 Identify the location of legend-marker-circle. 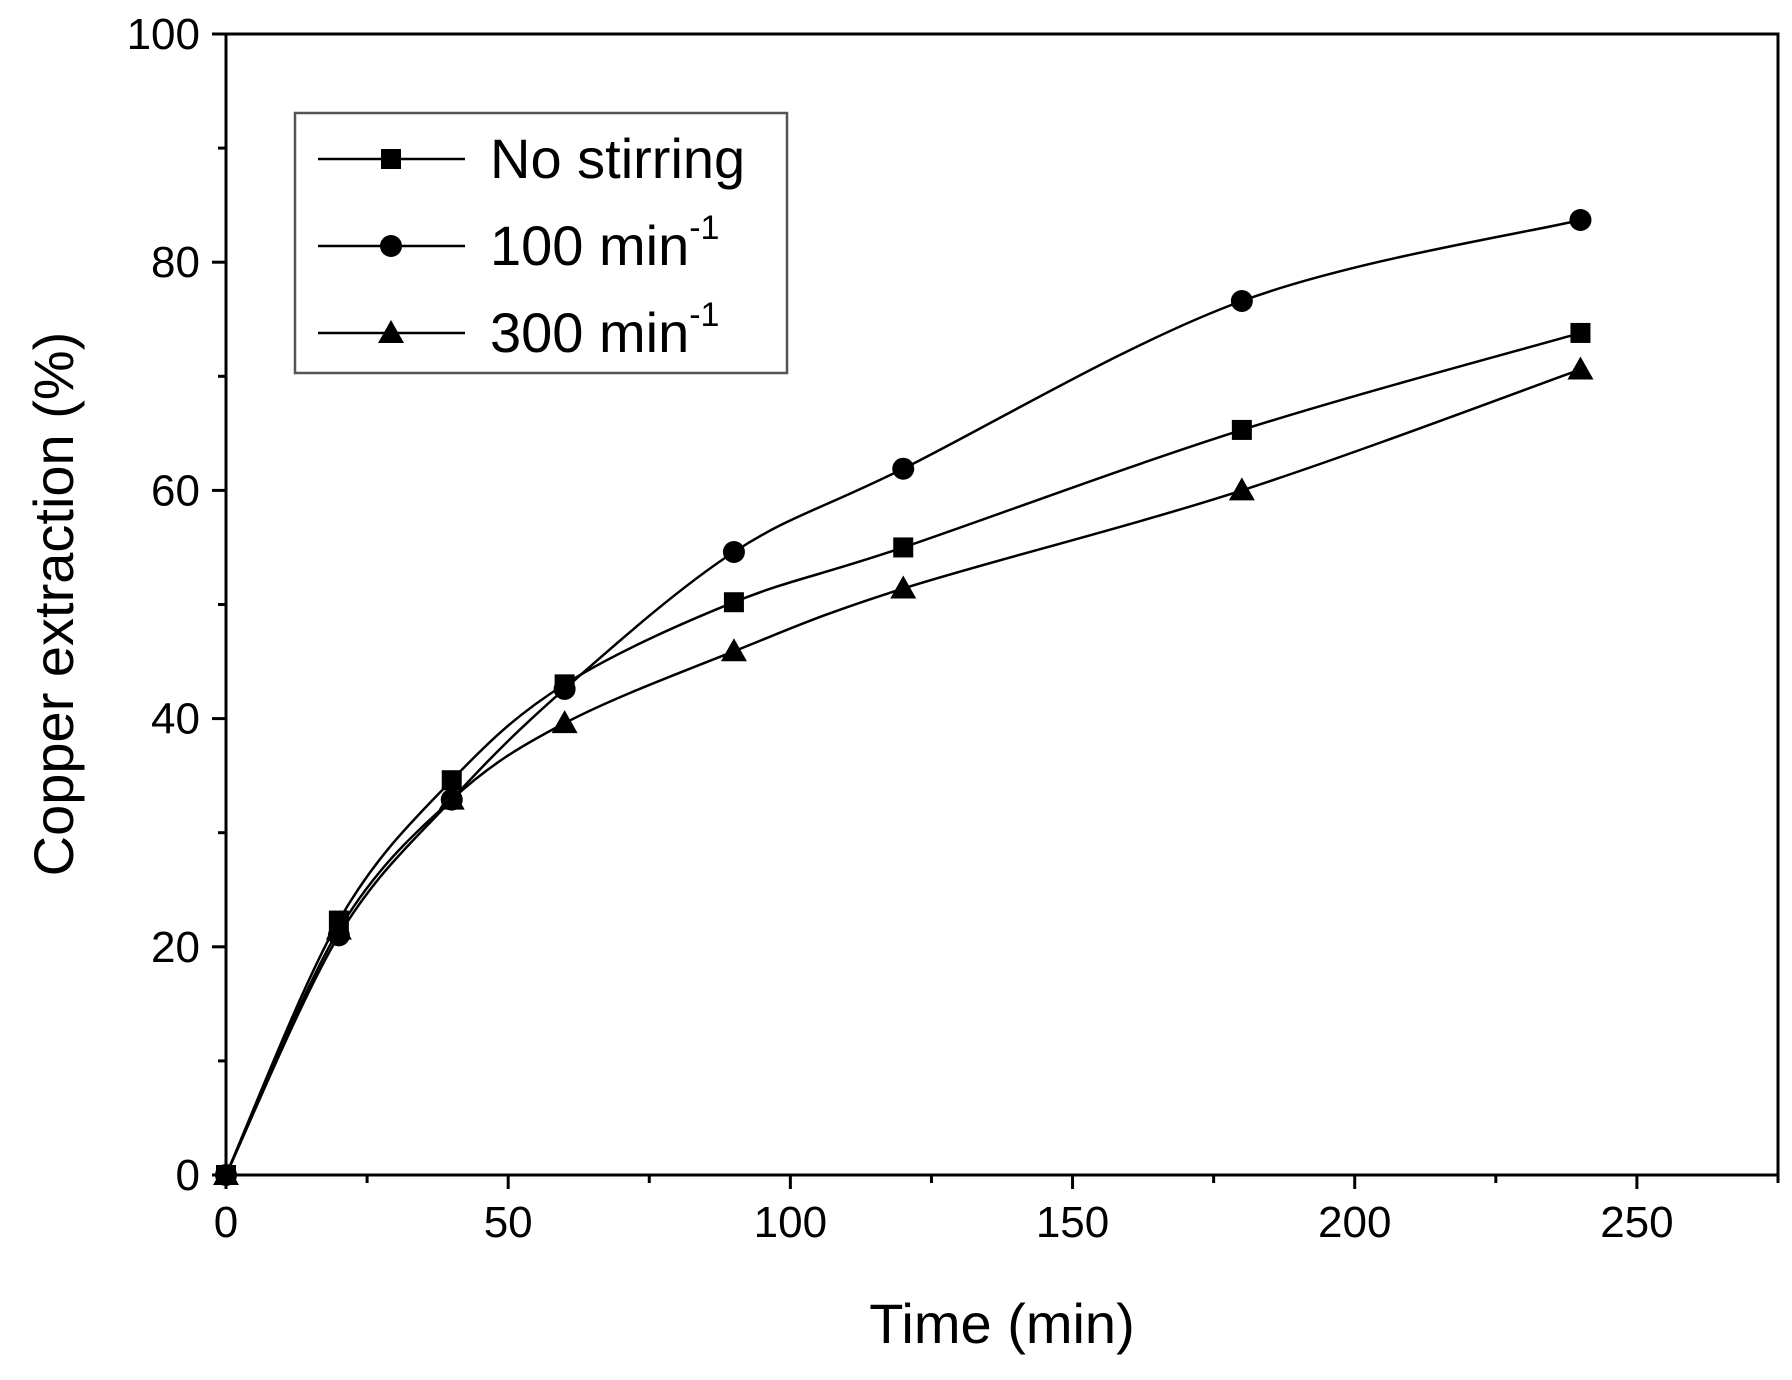
(391, 246).